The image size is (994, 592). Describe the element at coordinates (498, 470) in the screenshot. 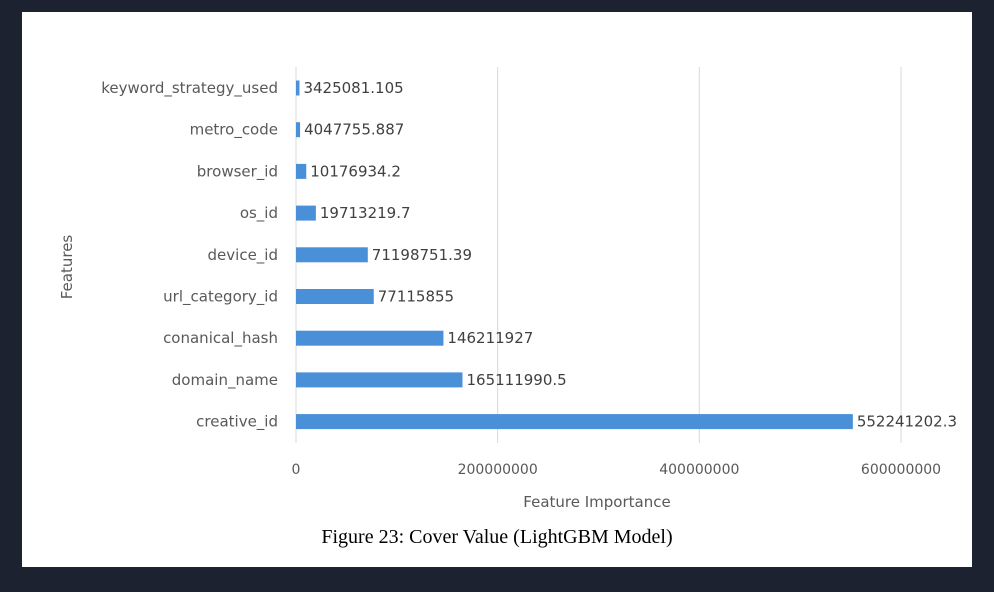

I see `x-tick-label: 200000000` at that location.